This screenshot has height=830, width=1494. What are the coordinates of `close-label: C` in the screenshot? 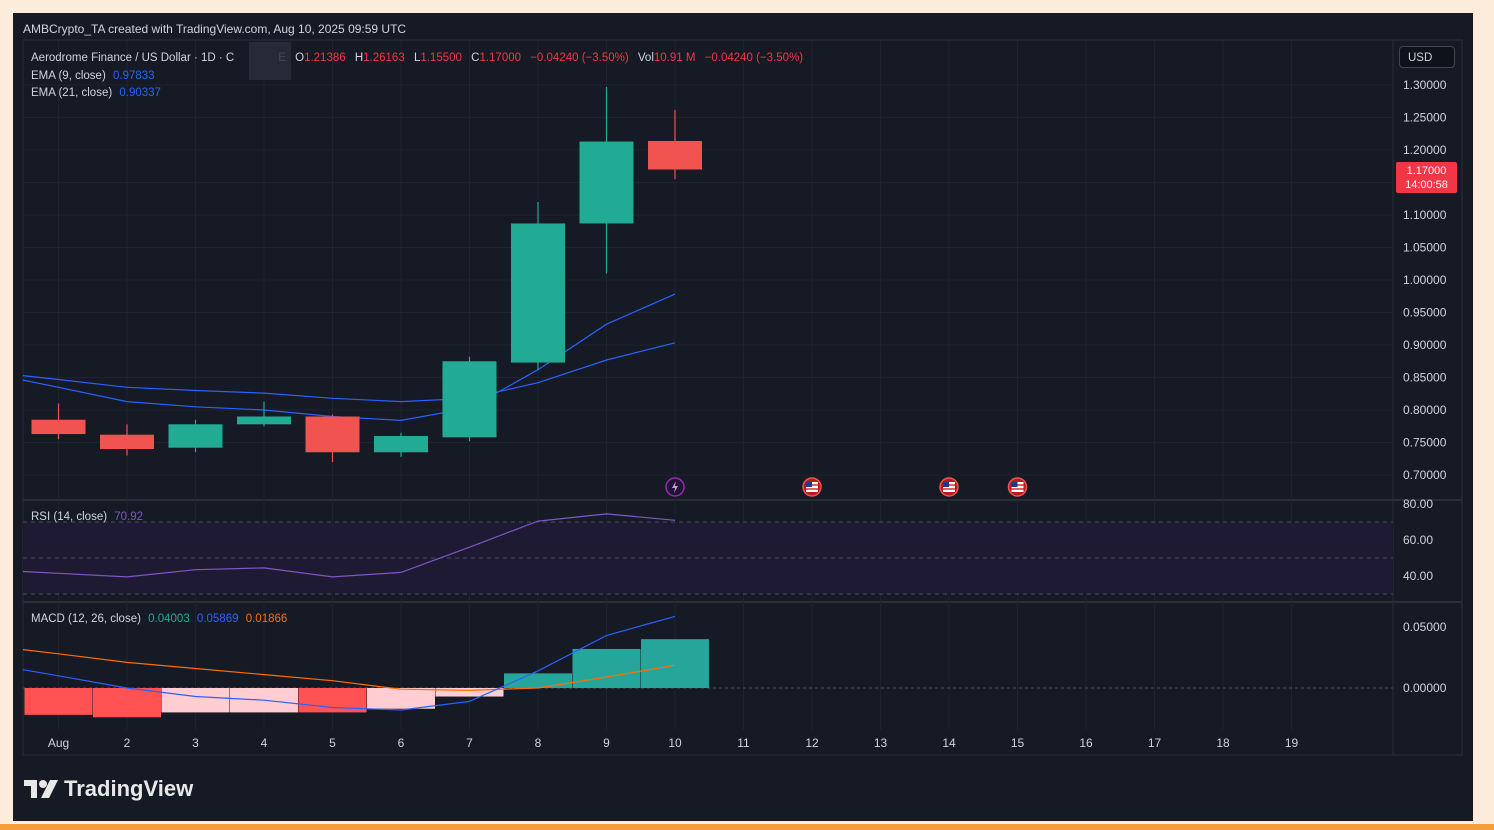 It's located at (475, 58).